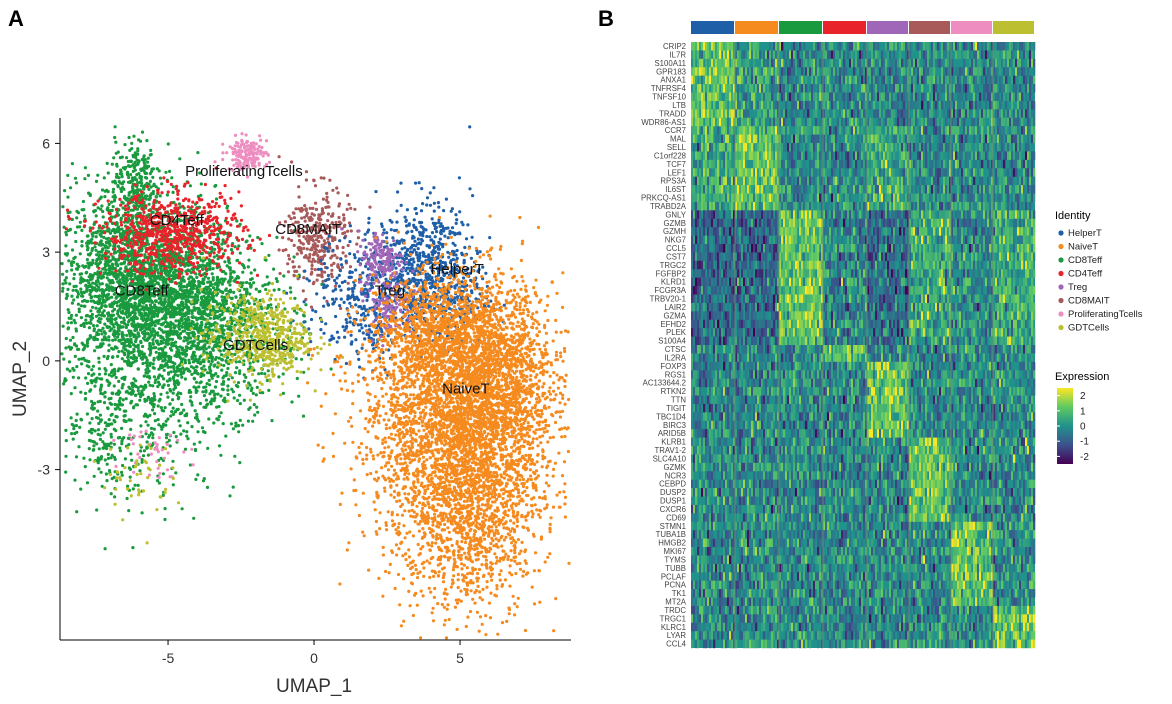 Image resolution: width=1172 pixels, height=704 pixels. I want to click on umap-point-CD8Teff-0-2019, so click(117, 224).